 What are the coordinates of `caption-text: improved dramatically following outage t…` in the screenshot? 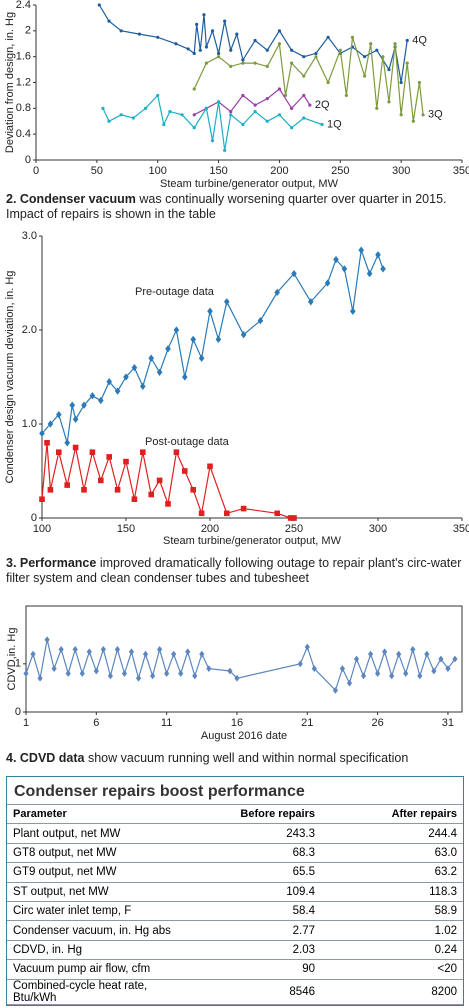 It's located at (234, 570).